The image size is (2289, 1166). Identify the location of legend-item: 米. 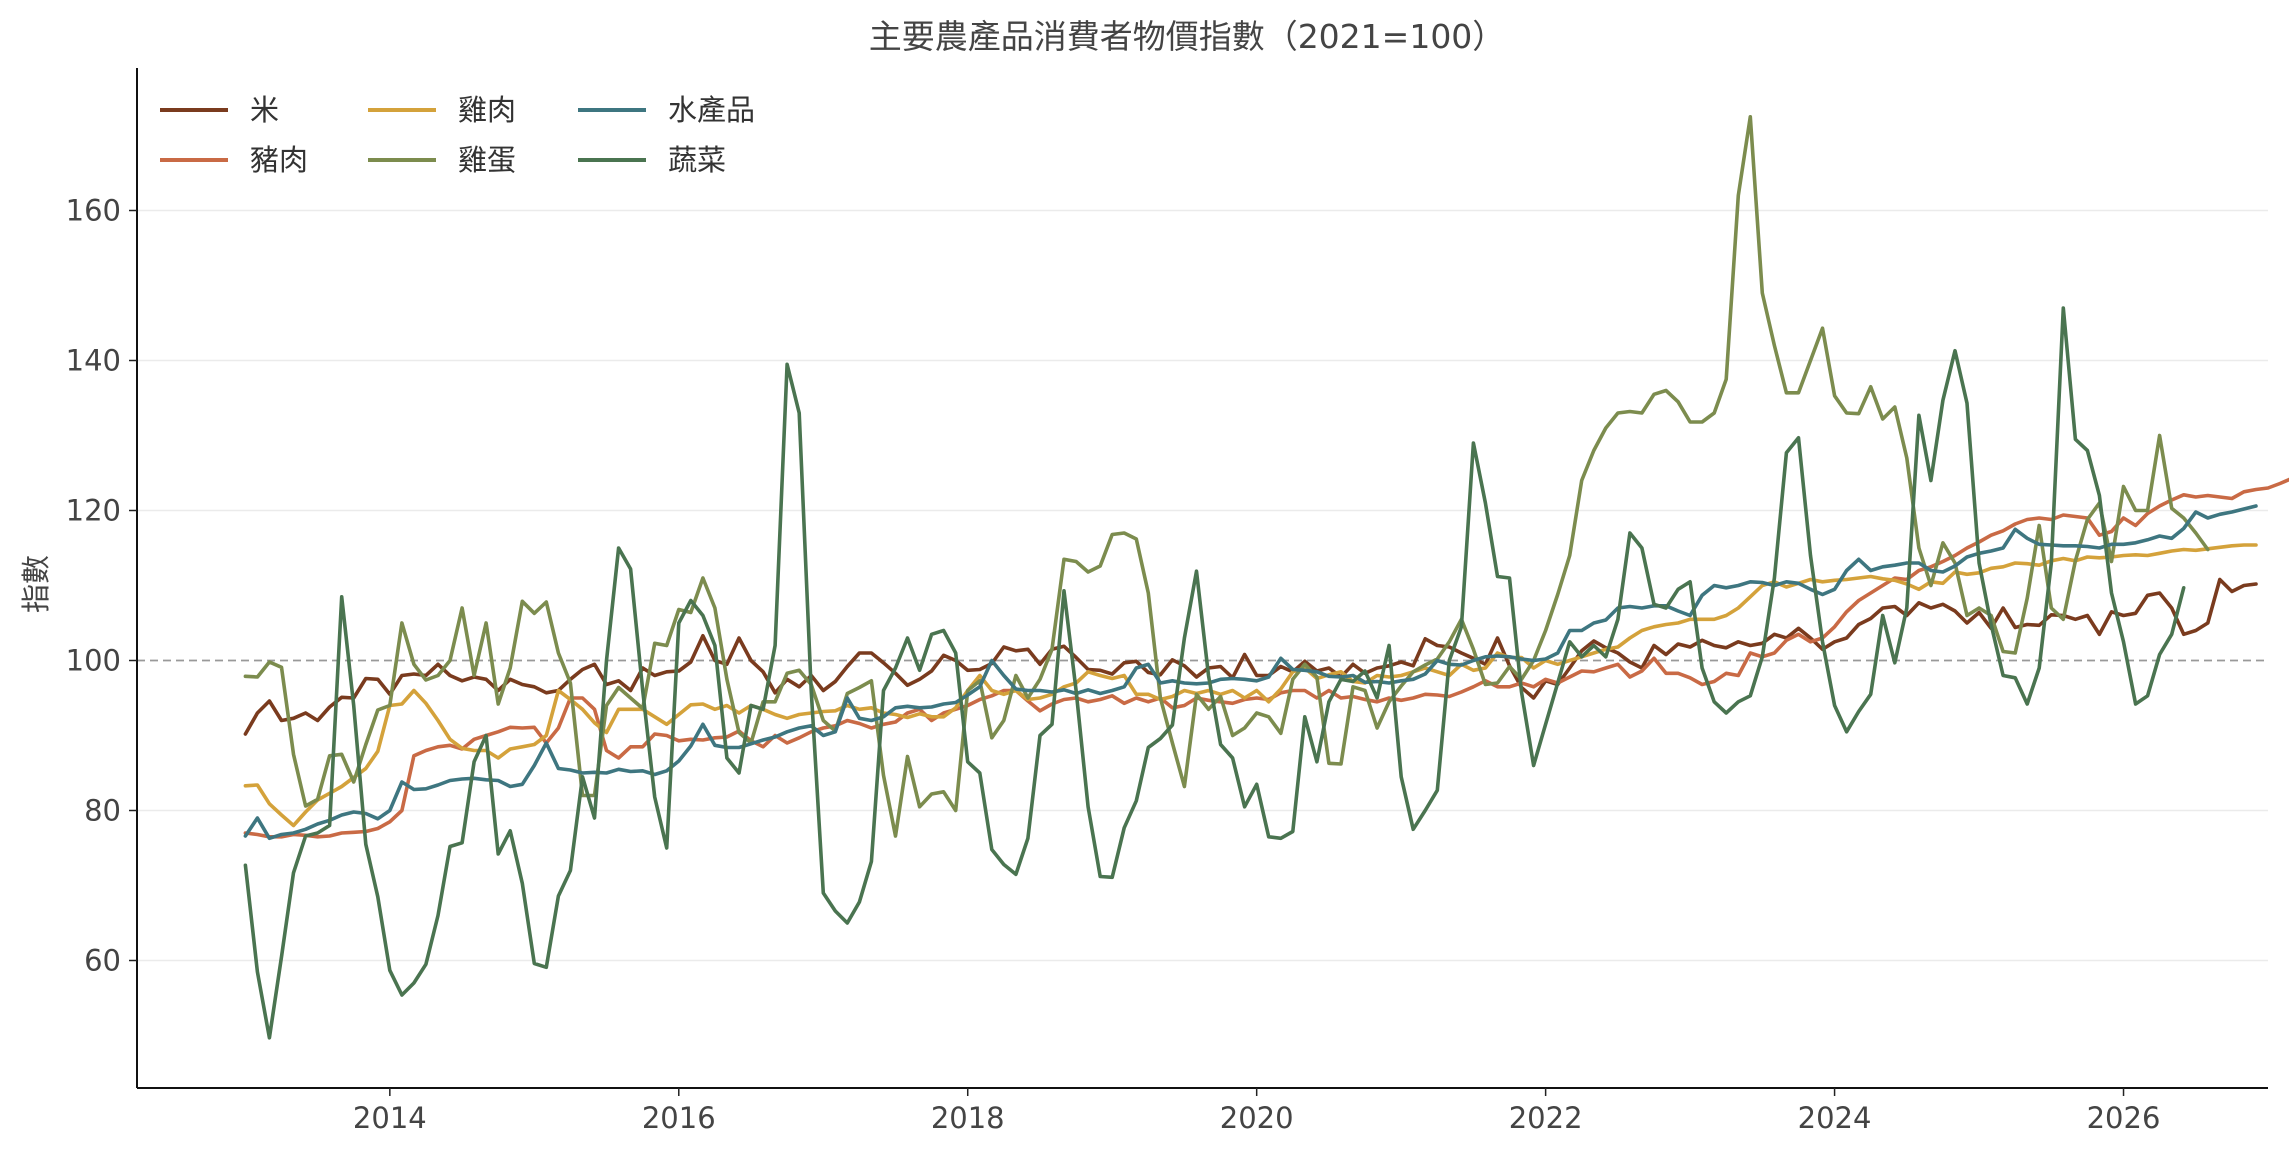
(219, 110).